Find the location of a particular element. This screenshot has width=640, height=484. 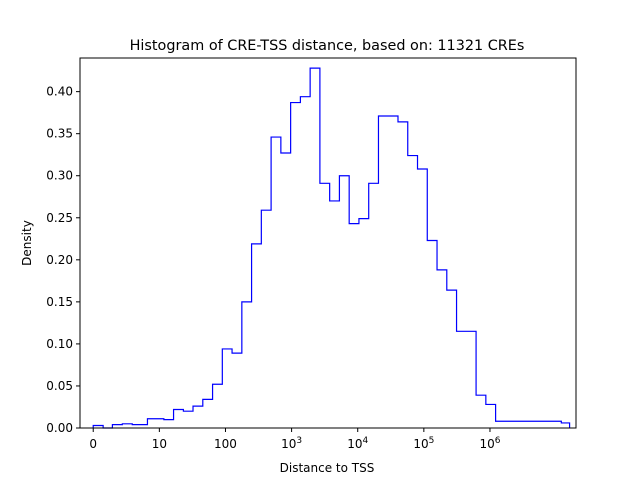

y-tick-label: 0.05 is located at coordinates (59, 386).